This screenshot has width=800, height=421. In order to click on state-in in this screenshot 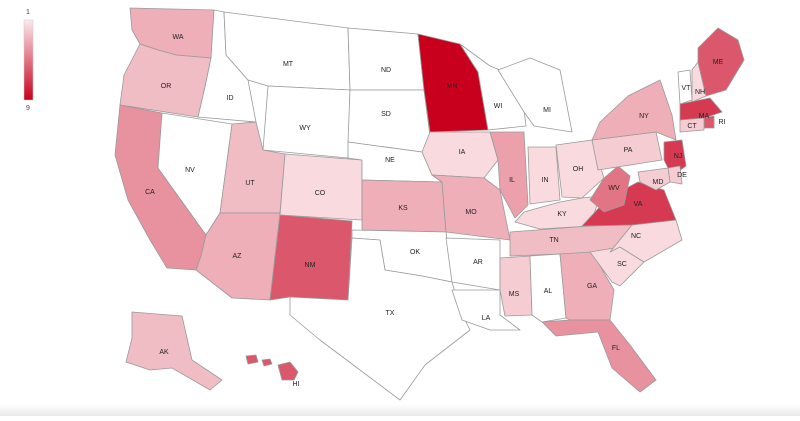, I will do `click(544, 175)`.